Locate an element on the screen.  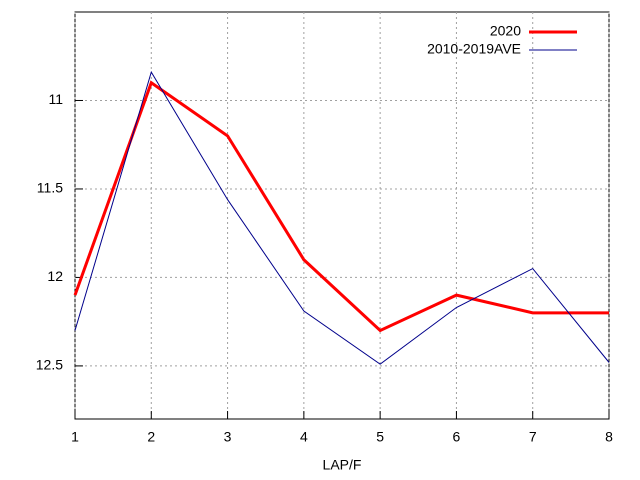
legend-label: 2010-2019AVE is located at coordinates (474, 49).